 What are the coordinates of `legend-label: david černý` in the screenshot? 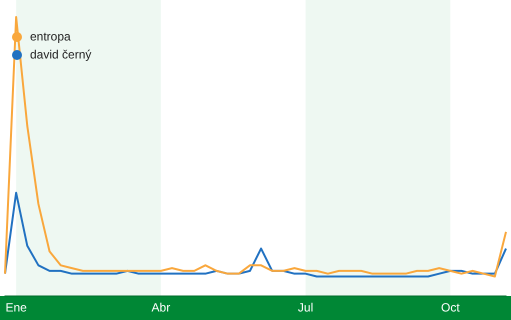 It's located at (61, 54).